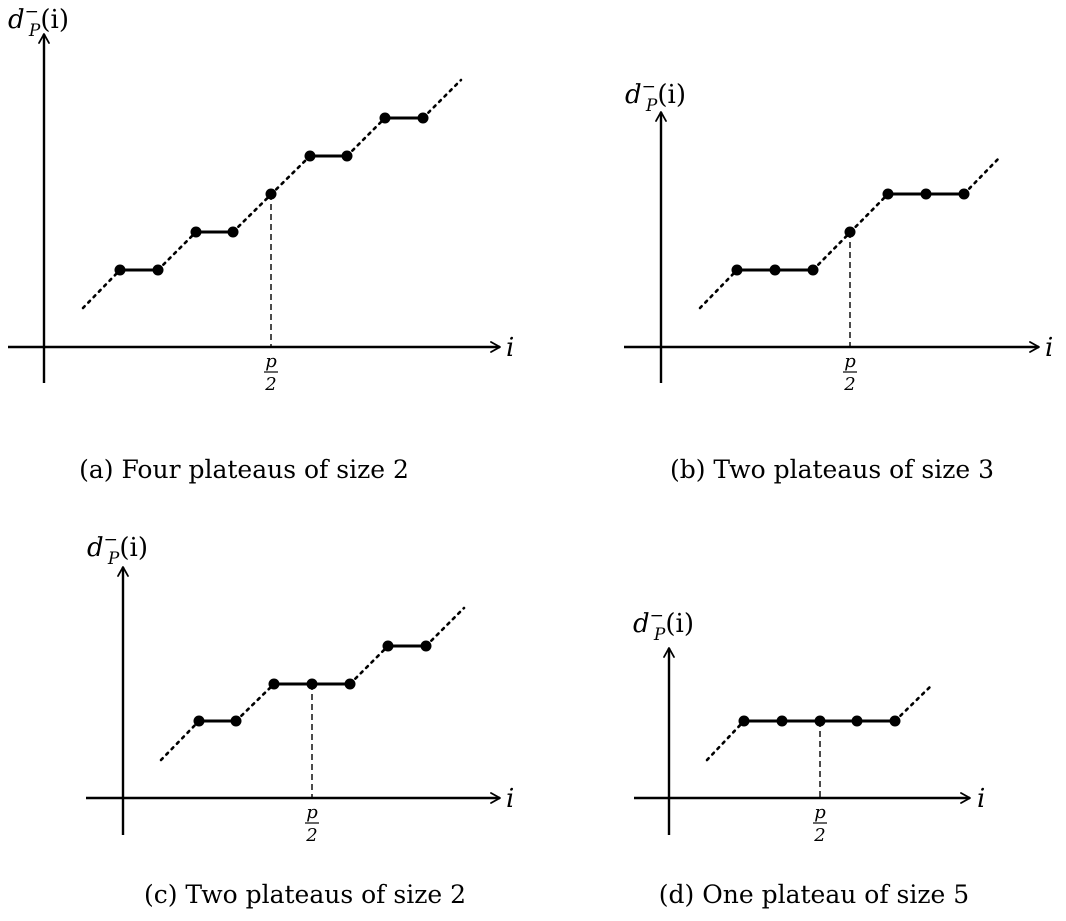  What do you see at coordinates (244, 469) in the screenshot?
I see `caption: (a) Four plateaus of size 2` at bounding box center [244, 469].